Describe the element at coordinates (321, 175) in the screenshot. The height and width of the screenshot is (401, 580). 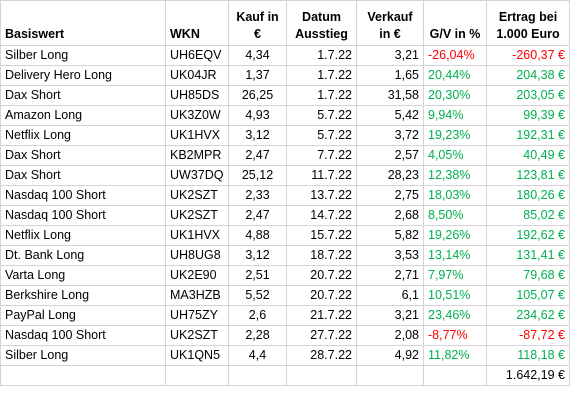
I see `cell-datum: 11.7.22` at that location.